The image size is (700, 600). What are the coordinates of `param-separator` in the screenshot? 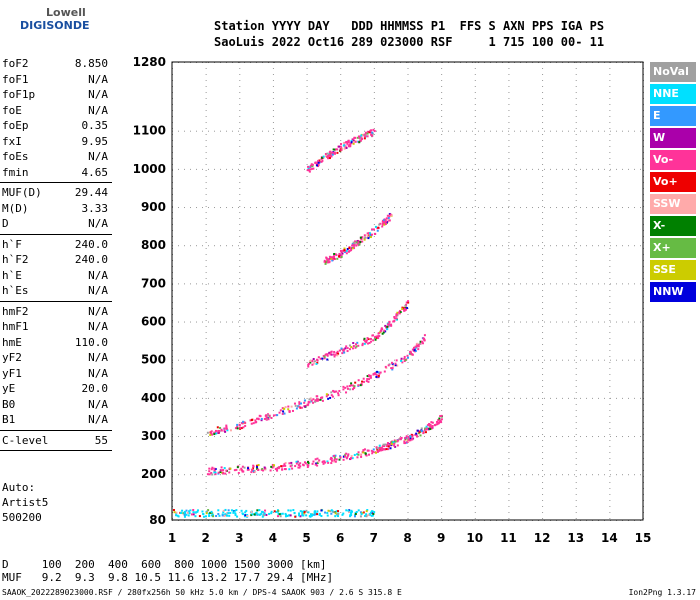 It's located at (56, 234).